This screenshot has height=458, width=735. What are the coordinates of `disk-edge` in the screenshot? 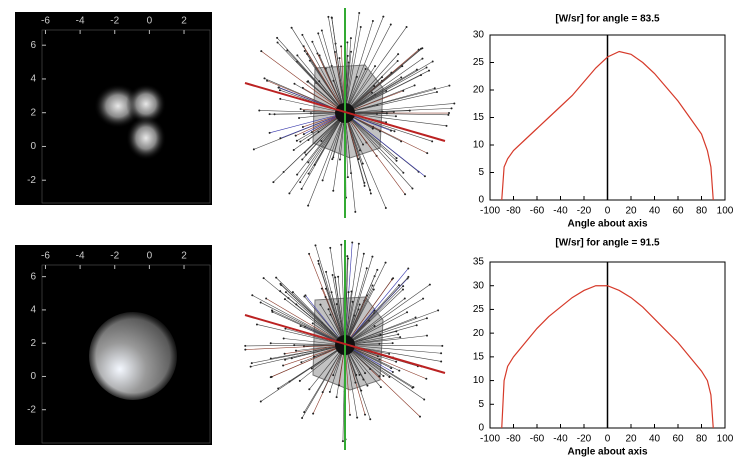 It's located at (133, 356).